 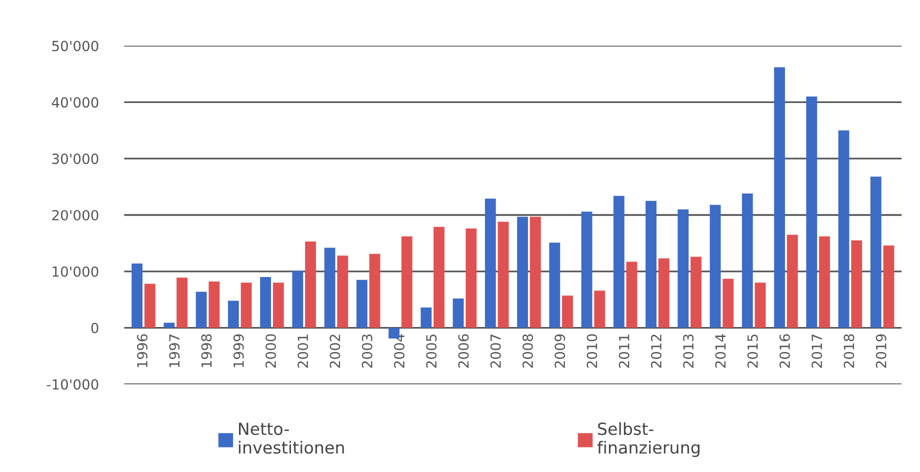 What do you see at coordinates (291, 438) in the screenshot?
I see `legend-label: Netto- investitionen` at bounding box center [291, 438].